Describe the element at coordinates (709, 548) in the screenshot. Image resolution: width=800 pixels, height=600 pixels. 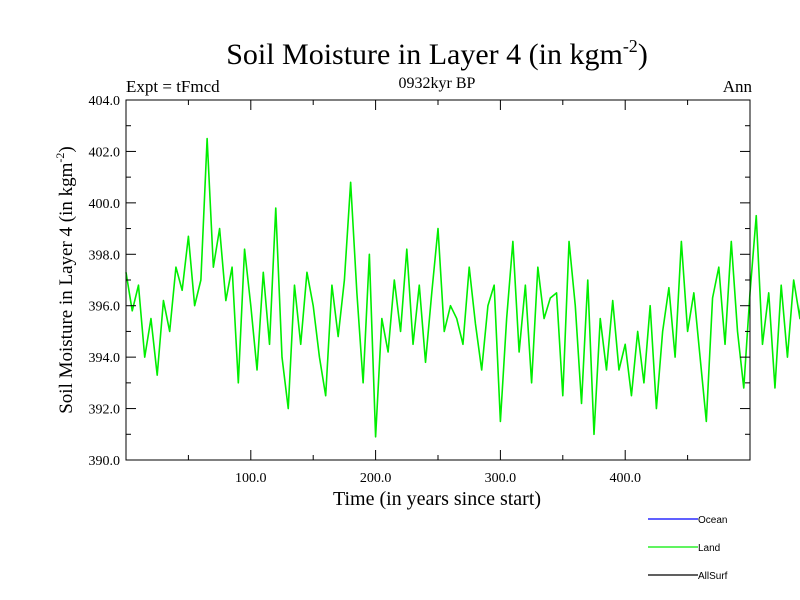
I see `legend-label-land: Land` at that location.